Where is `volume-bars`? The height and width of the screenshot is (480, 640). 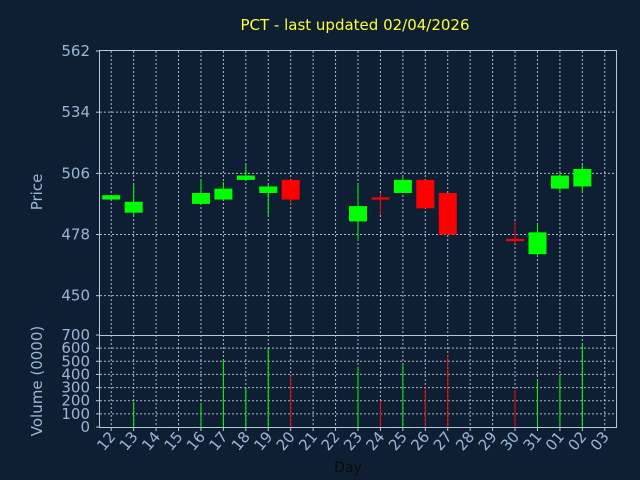
volume-bars is located at coordinates (358, 384).